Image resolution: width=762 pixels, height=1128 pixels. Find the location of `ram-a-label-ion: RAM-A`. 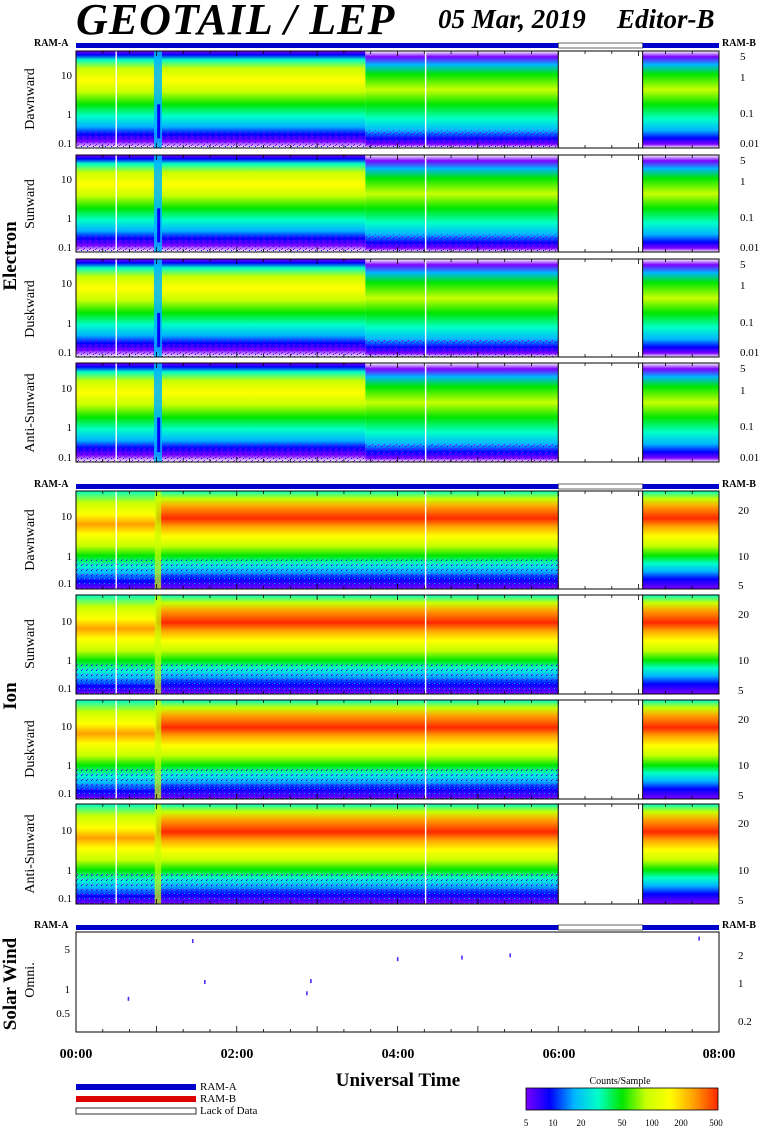

ram-a-label-ion: RAM-A is located at coordinates (51, 484).